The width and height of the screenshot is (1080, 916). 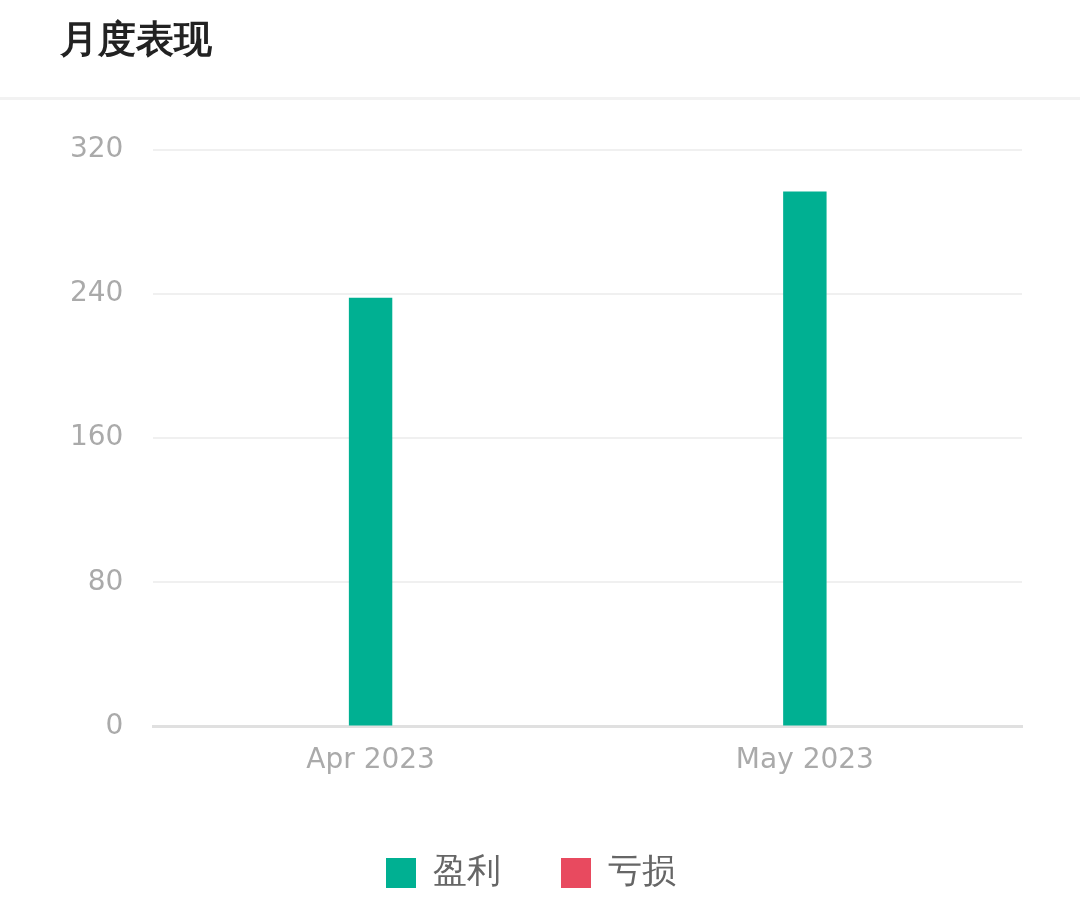 What do you see at coordinates (96, 148) in the screenshot?
I see `y-tick-label: 320` at bounding box center [96, 148].